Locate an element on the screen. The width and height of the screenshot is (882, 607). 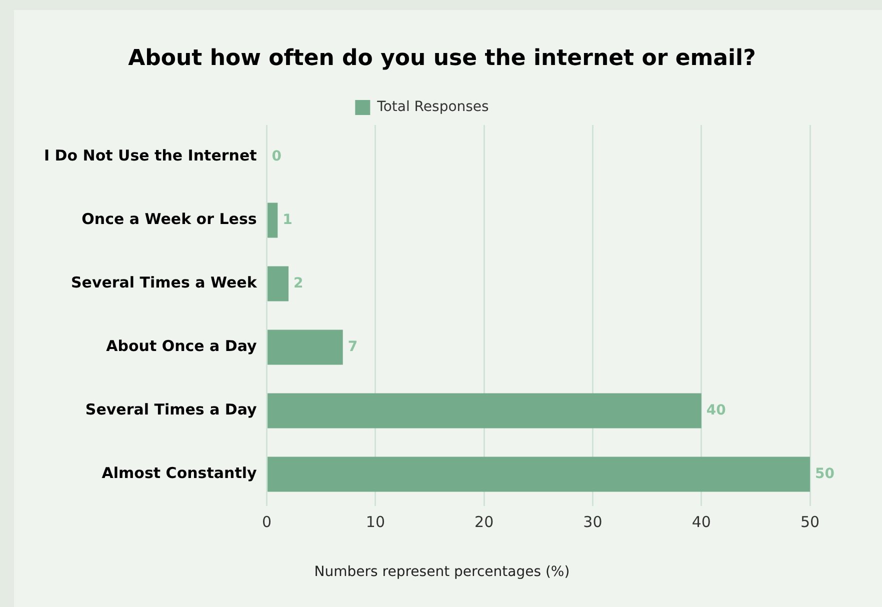
data-label: 1 is located at coordinates (287, 220).